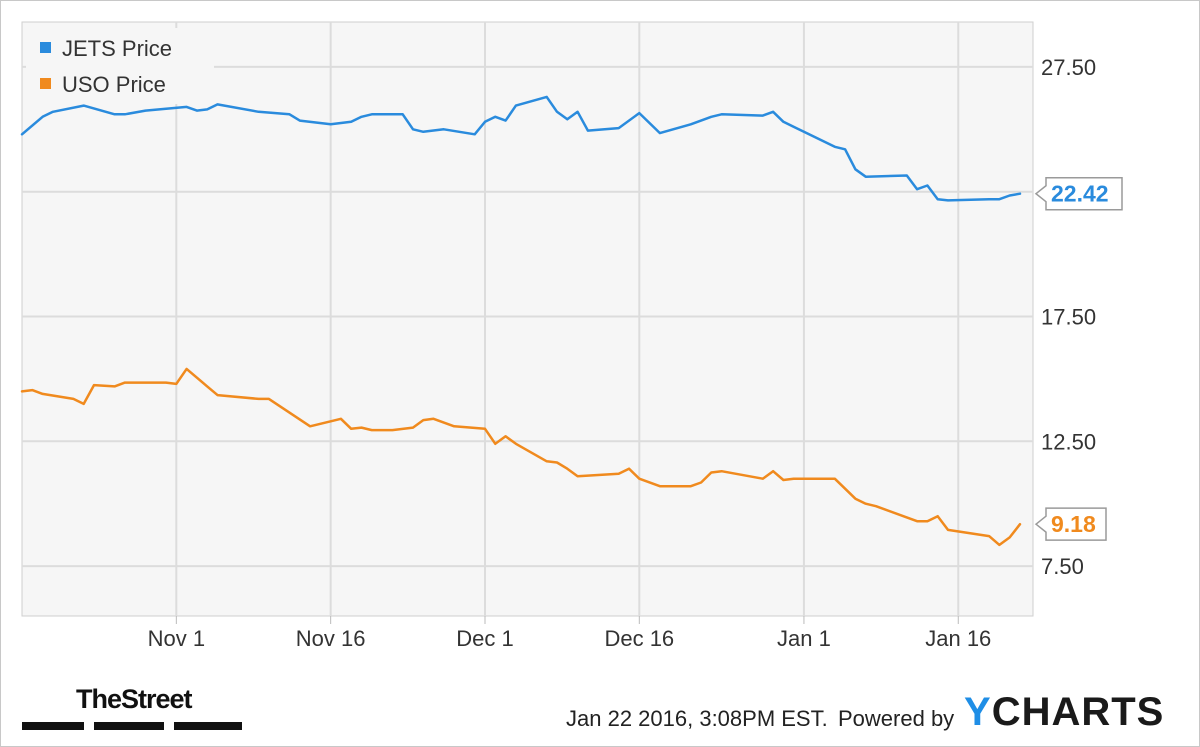 The image size is (1200, 747). I want to click on last-value-text: 9.18, so click(1073, 524).